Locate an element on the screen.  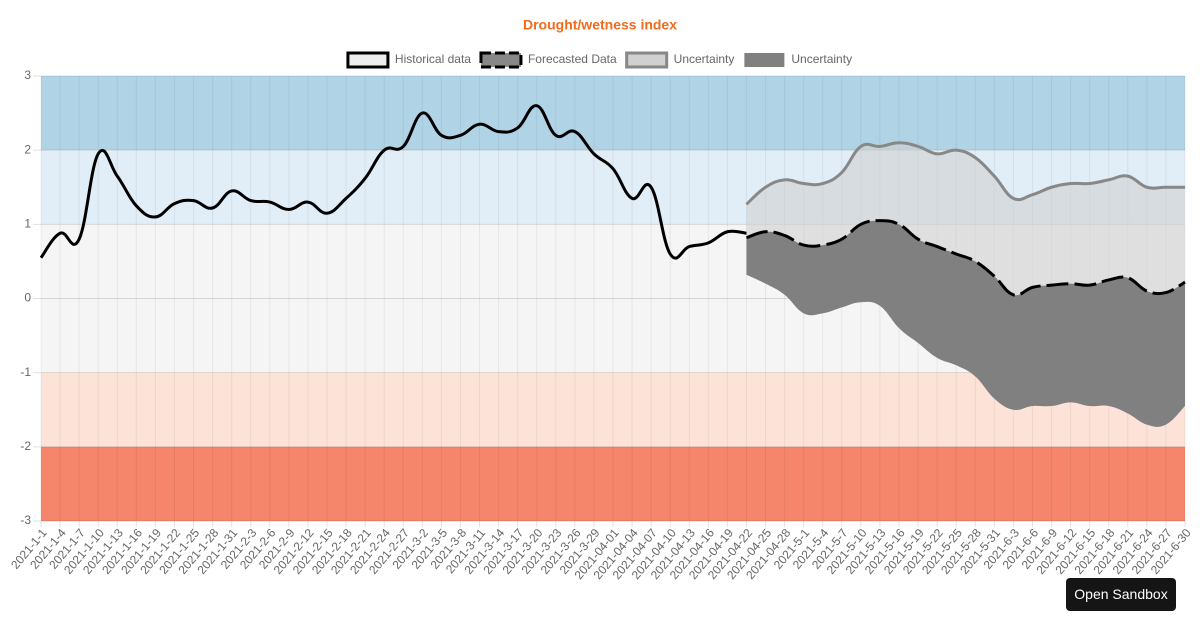
legend-item: Forecasted Data is located at coordinates (548, 60).